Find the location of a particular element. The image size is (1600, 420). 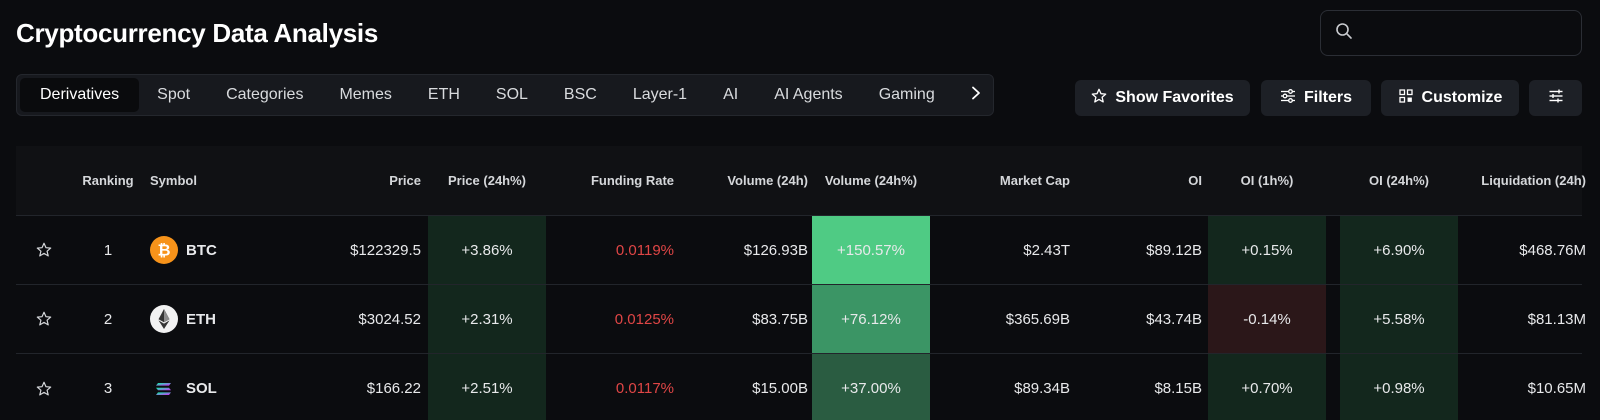

column-header-price-24h: Price (24h%) is located at coordinates (487, 180).